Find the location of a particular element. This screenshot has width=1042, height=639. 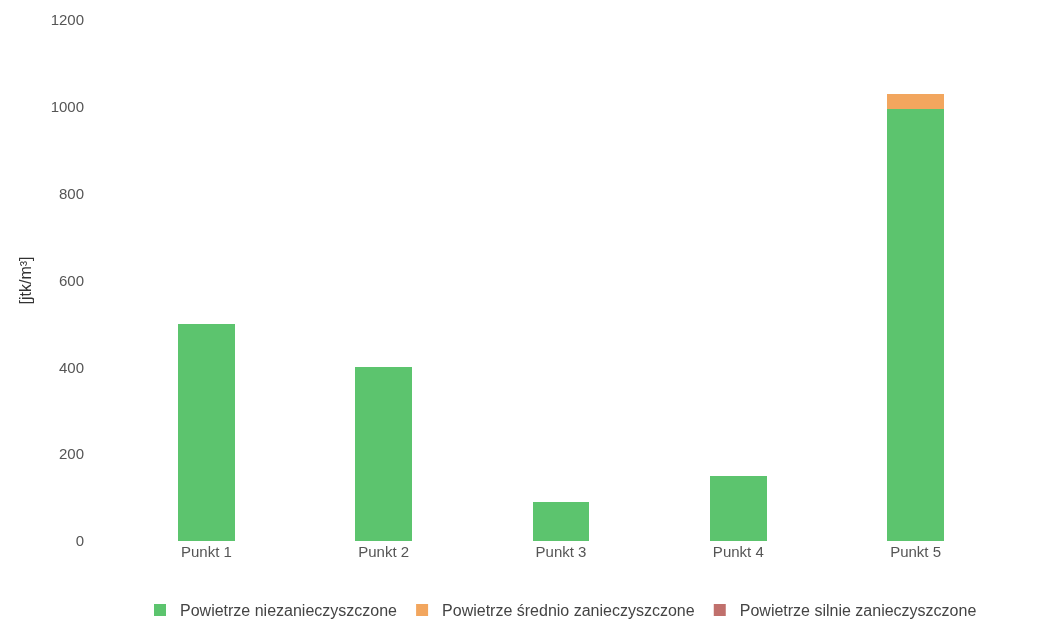

x-tick-label: Punkt 4 is located at coordinates (738, 551).